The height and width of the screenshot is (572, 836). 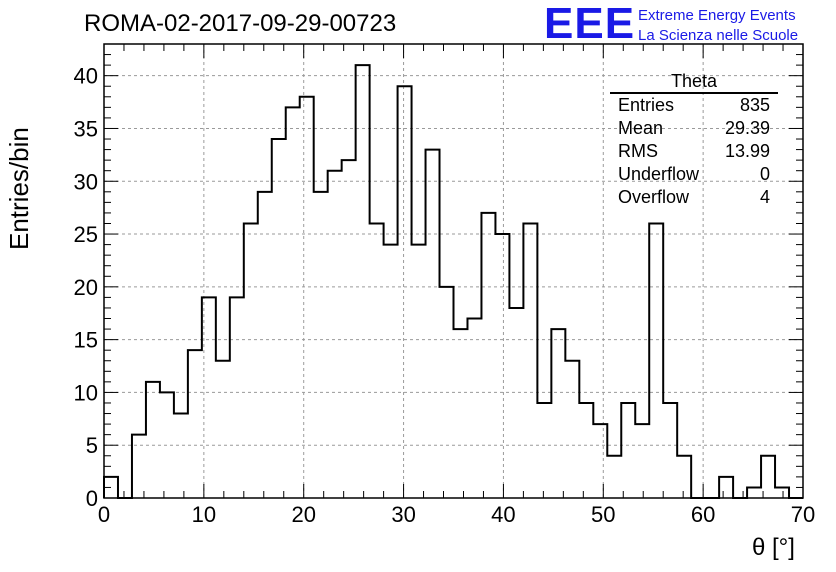 I want to click on stats-value: 29.39, so click(x=747, y=128).